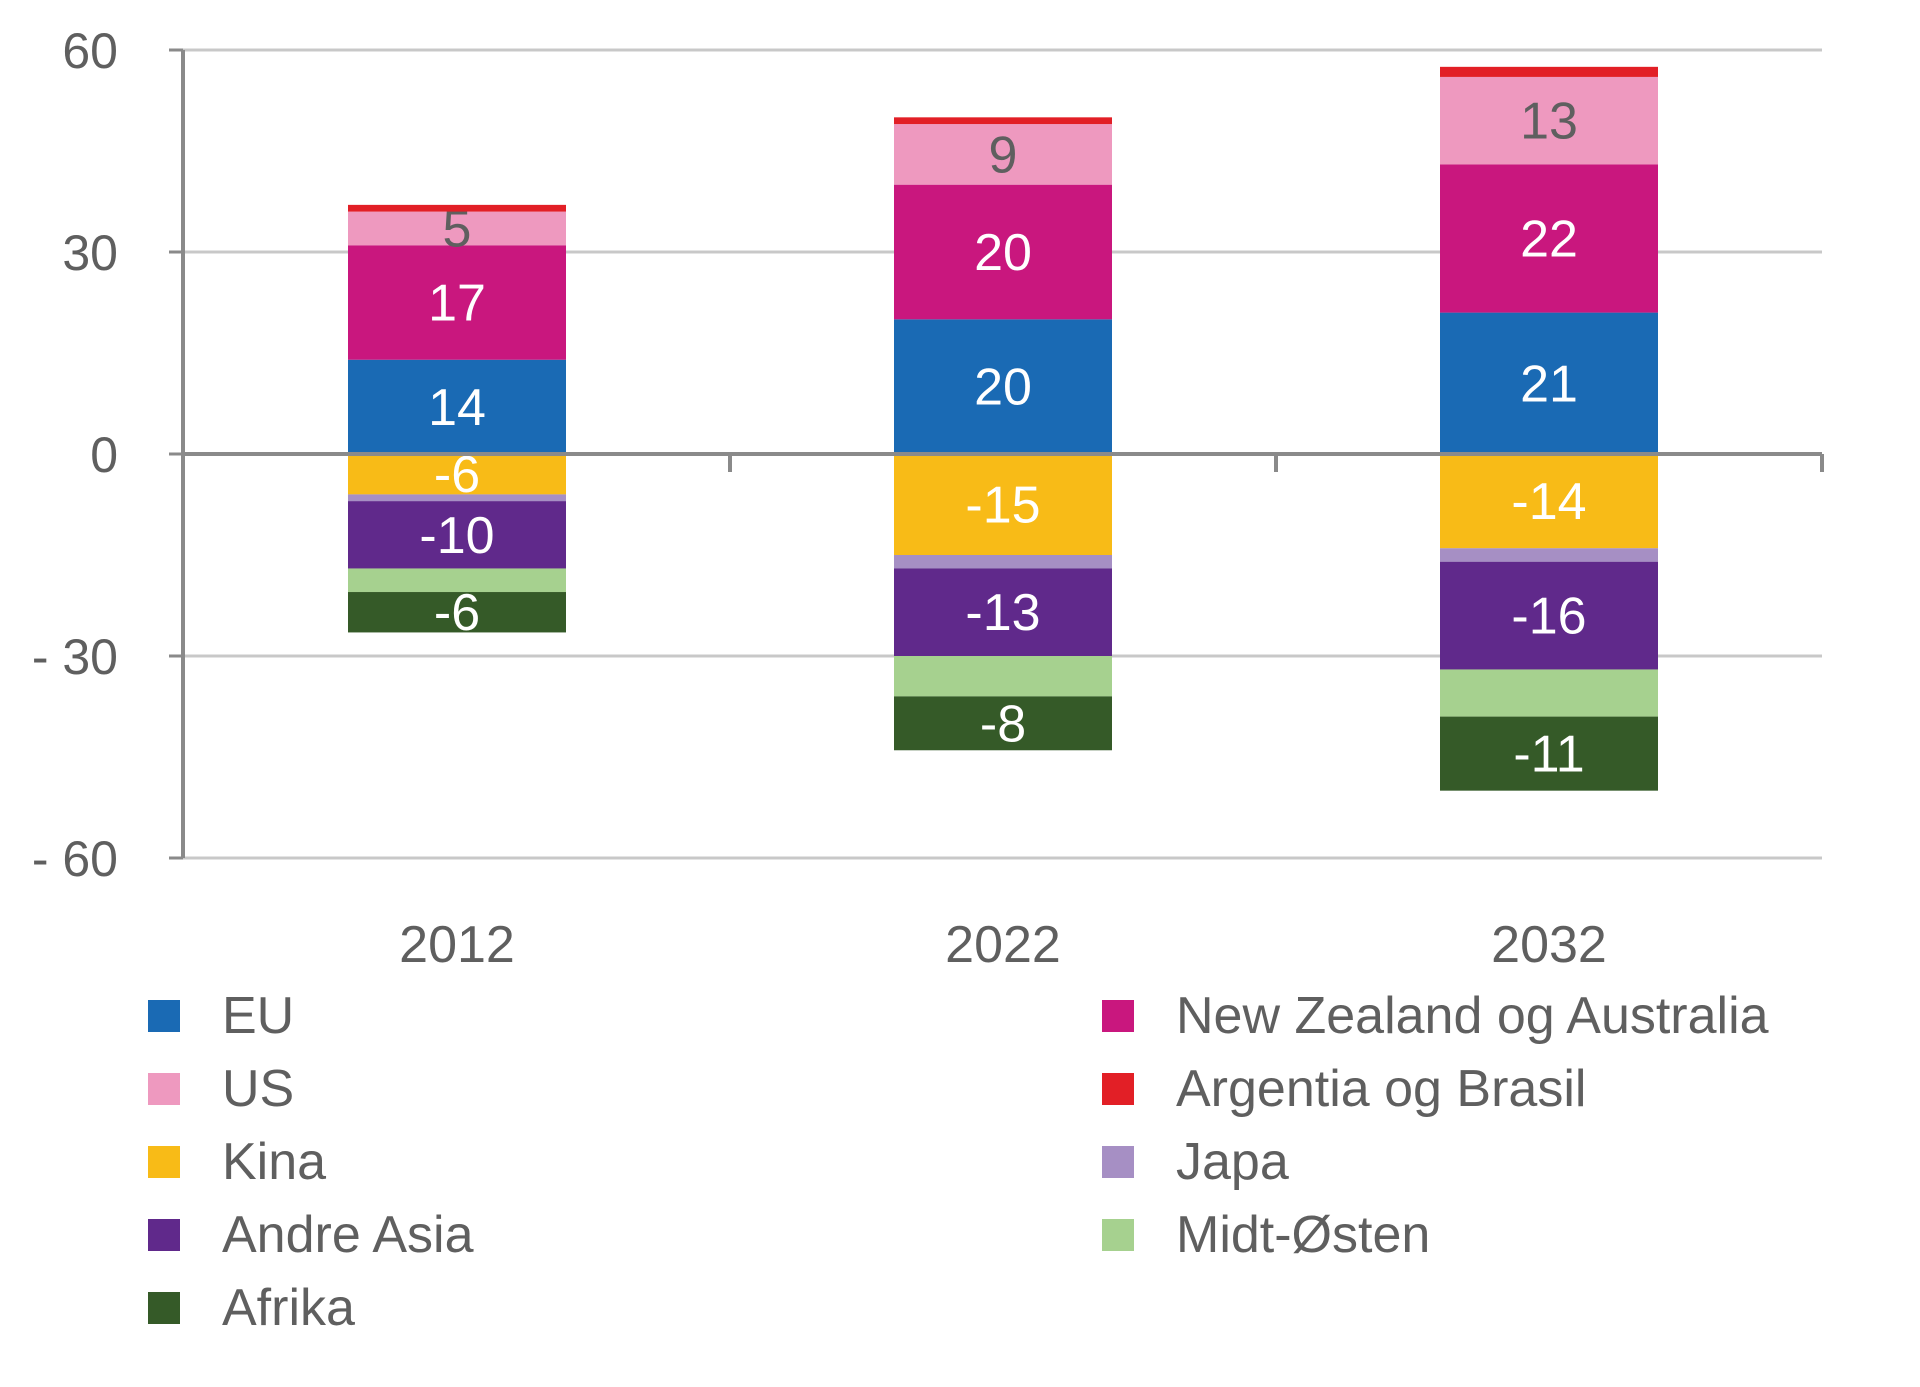  What do you see at coordinates (457, 945) in the screenshot?
I see `x-tick-label: 2012` at bounding box center [457, 945].